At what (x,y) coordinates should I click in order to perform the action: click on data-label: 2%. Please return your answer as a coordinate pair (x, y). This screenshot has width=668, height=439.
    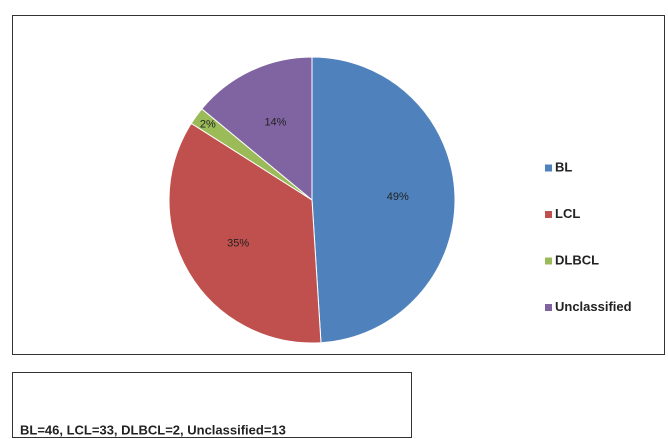
    Looking at the image, I should click on (208, 124).